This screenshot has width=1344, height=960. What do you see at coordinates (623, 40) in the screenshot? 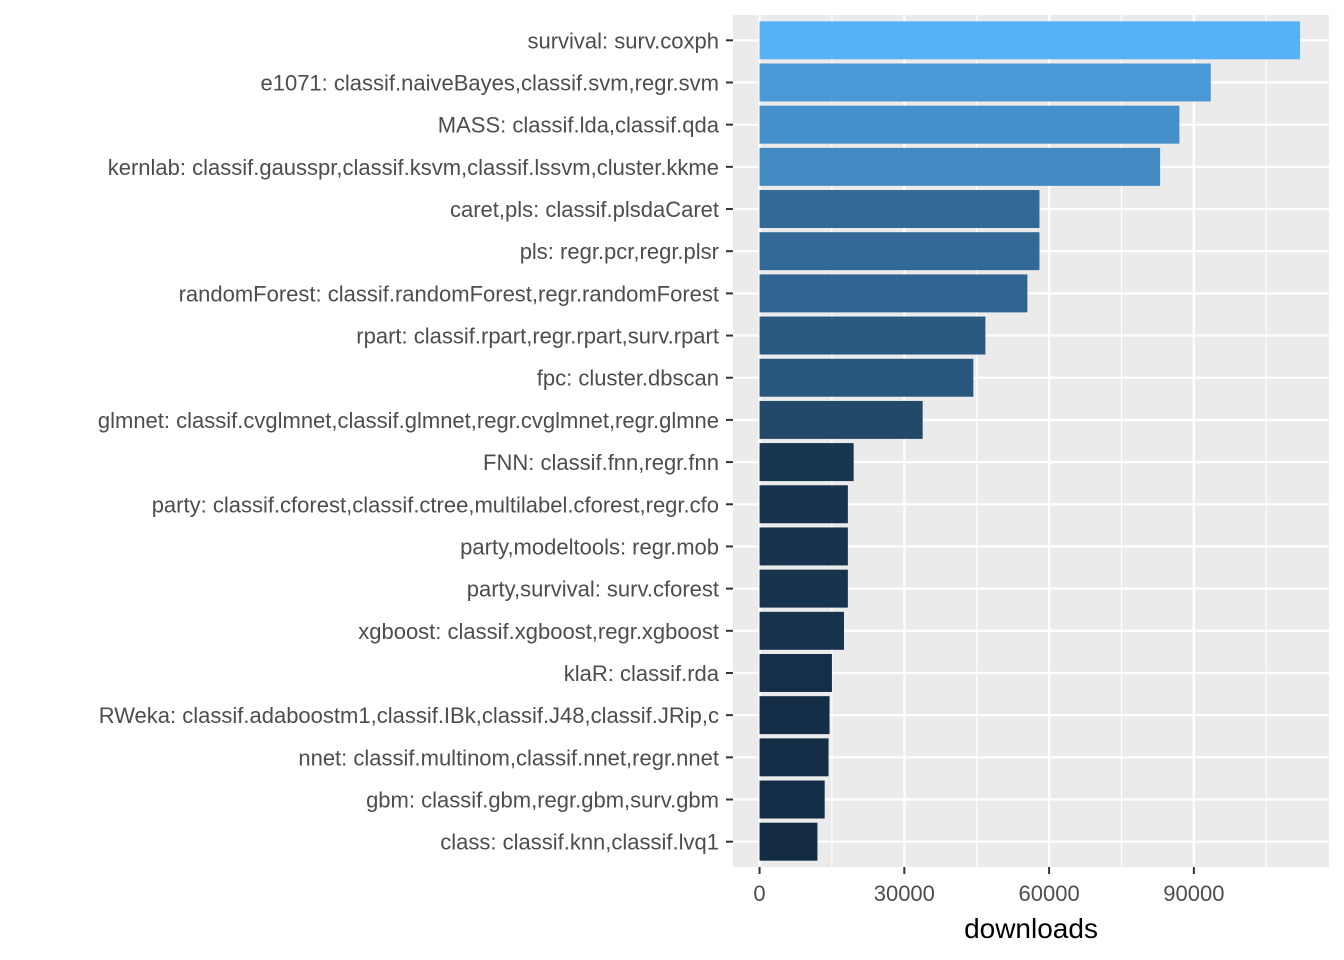
I see `y-tick-label: survival: surv.coxph` at bounding box center [623, 40].